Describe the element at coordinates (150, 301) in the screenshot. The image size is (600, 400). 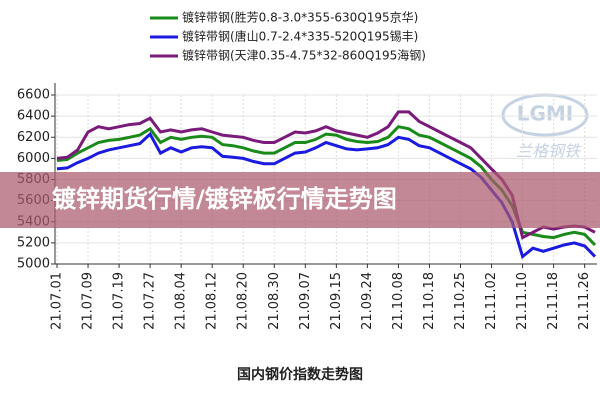
I see `x-tick-label: 21.07.27` at that location.